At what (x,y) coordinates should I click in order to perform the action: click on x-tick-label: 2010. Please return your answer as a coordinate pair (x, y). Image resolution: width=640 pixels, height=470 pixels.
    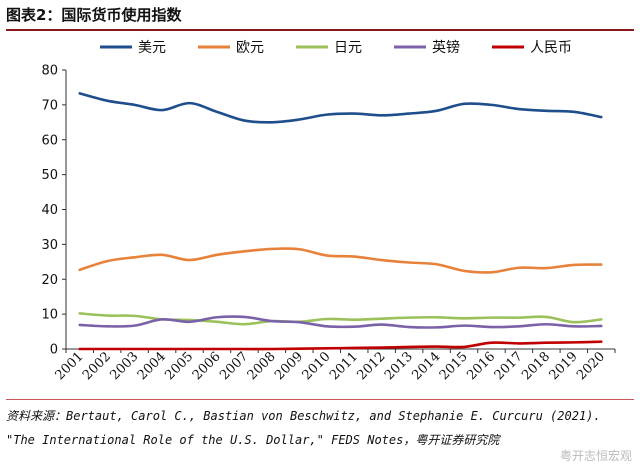
    Looking at the image, I should click on (317, 366).